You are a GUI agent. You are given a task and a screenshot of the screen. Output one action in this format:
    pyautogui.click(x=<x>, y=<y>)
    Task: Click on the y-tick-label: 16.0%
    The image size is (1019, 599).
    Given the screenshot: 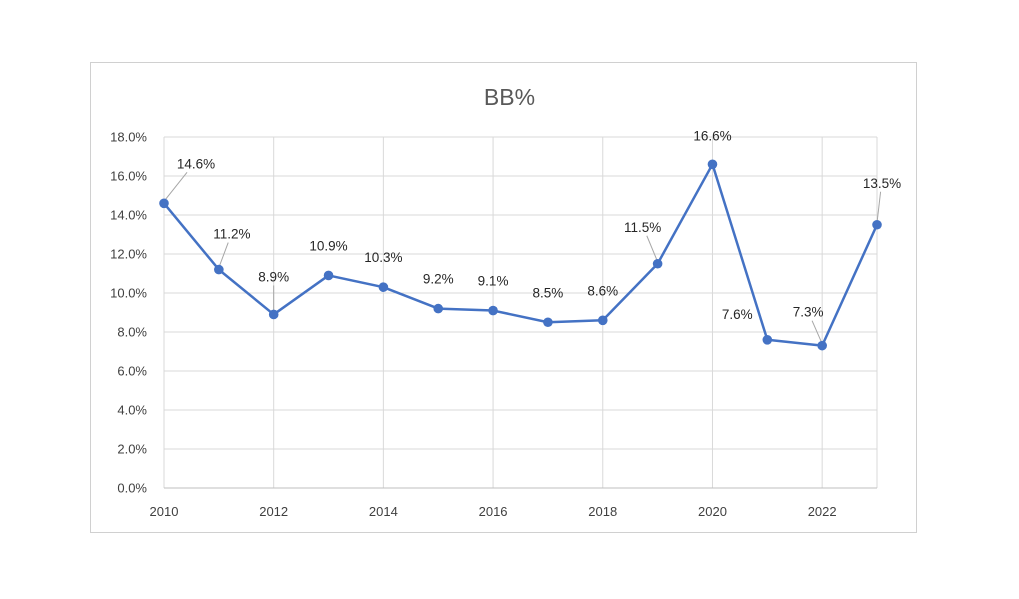 What is the action you would take?
    pyautogui.click(x=128, y=176)
    